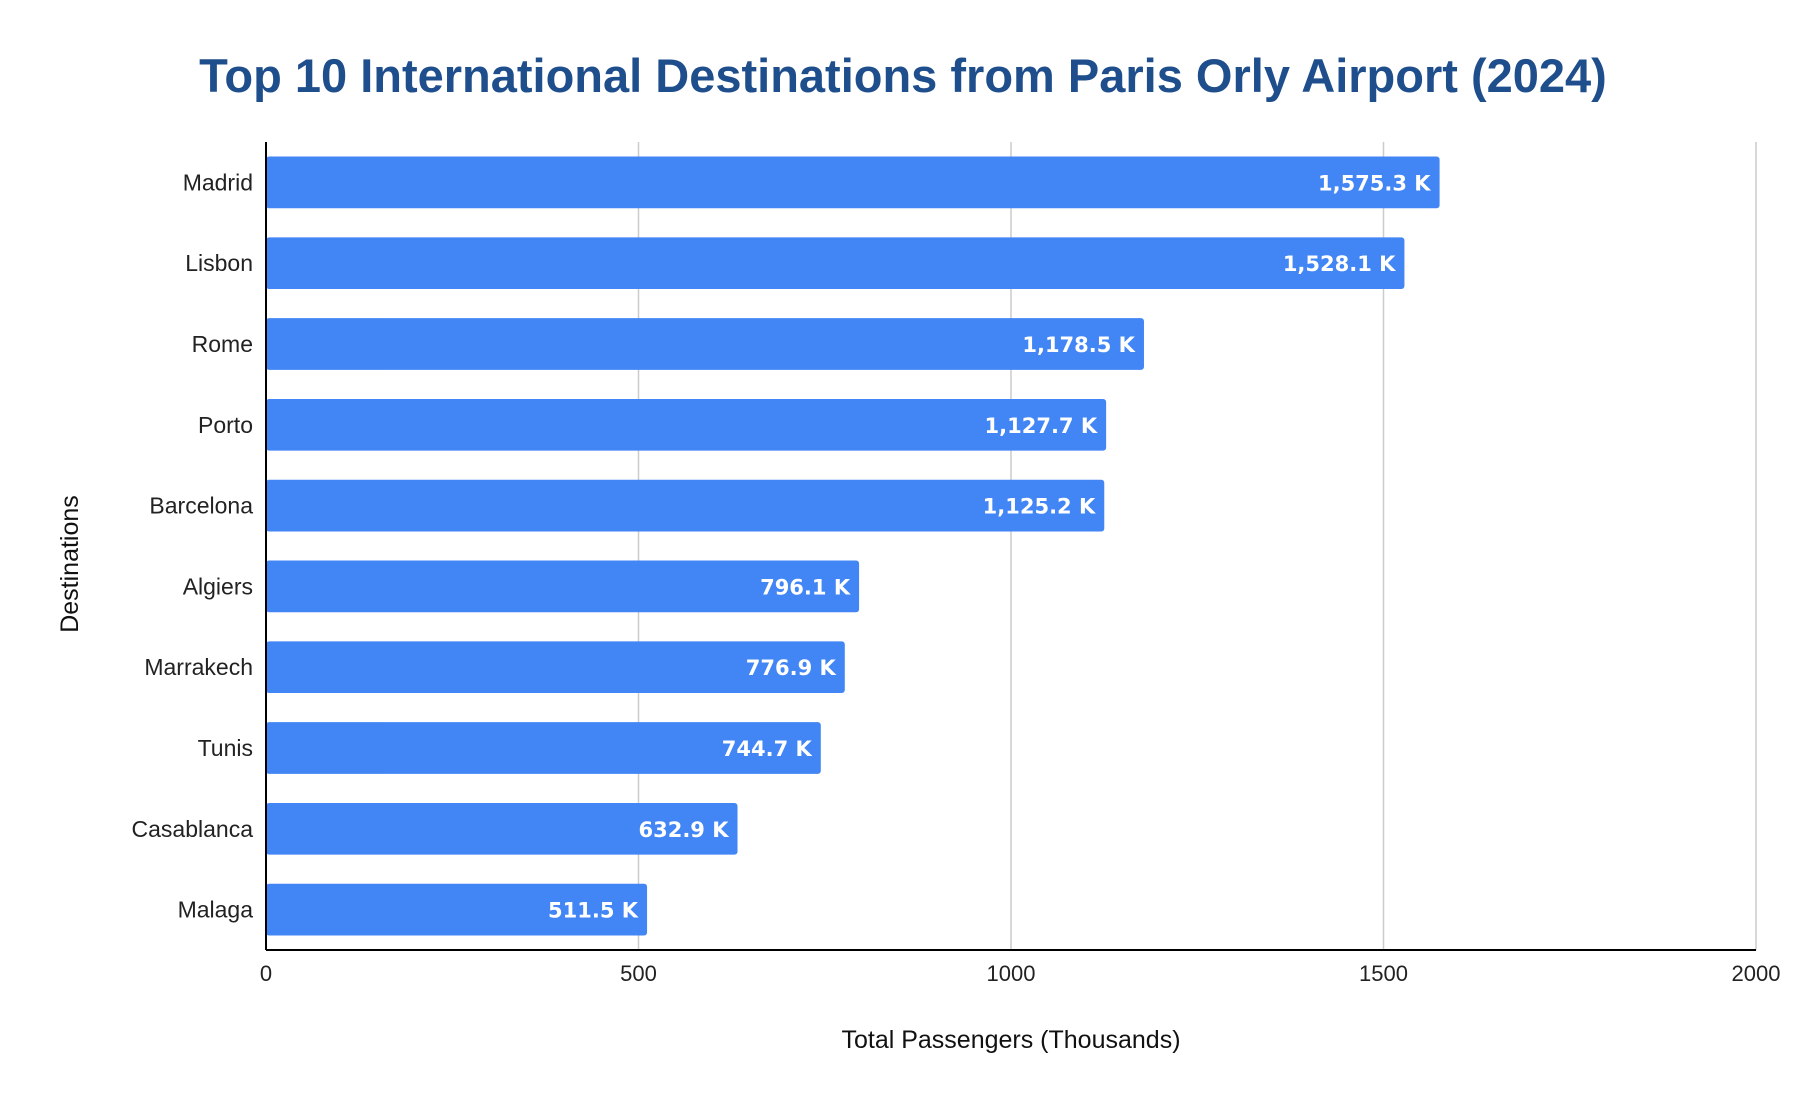  I want to click on x-tick-labels: 0 500 1000 1500 2000, so click(1020, 973).